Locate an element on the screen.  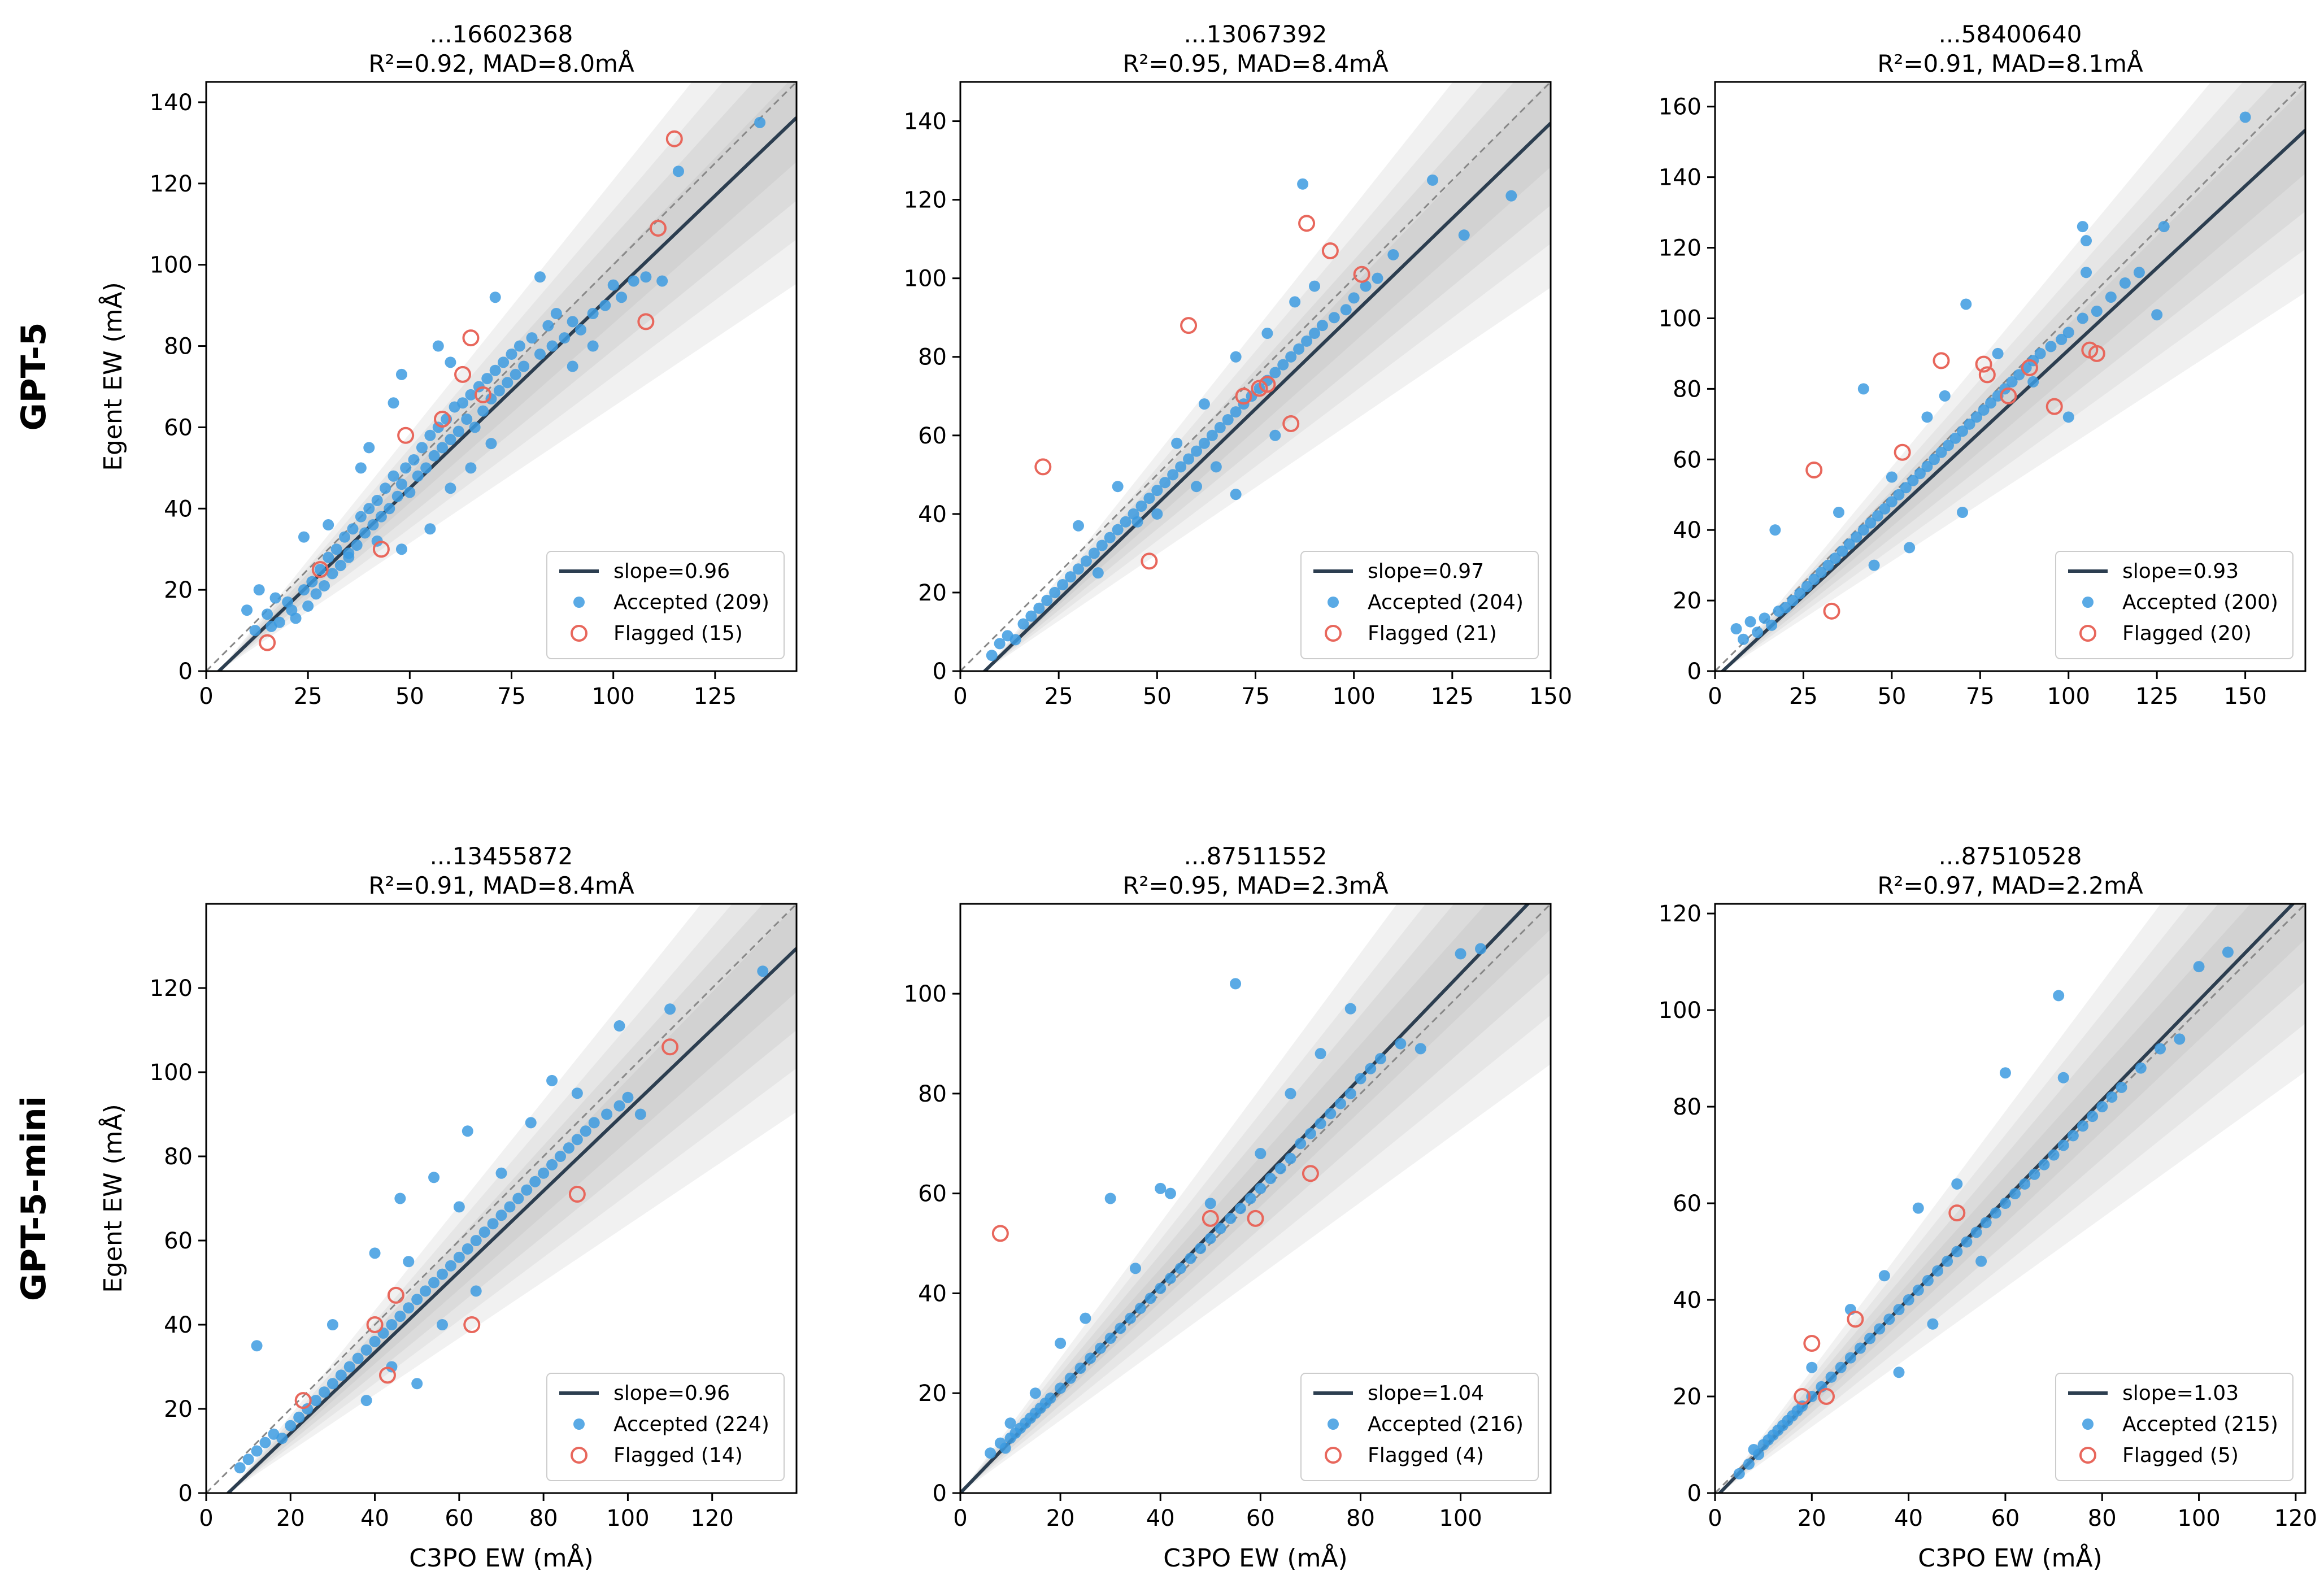
legend-accepted-label: Accepted (204) is located at coordinates (1446, 602).